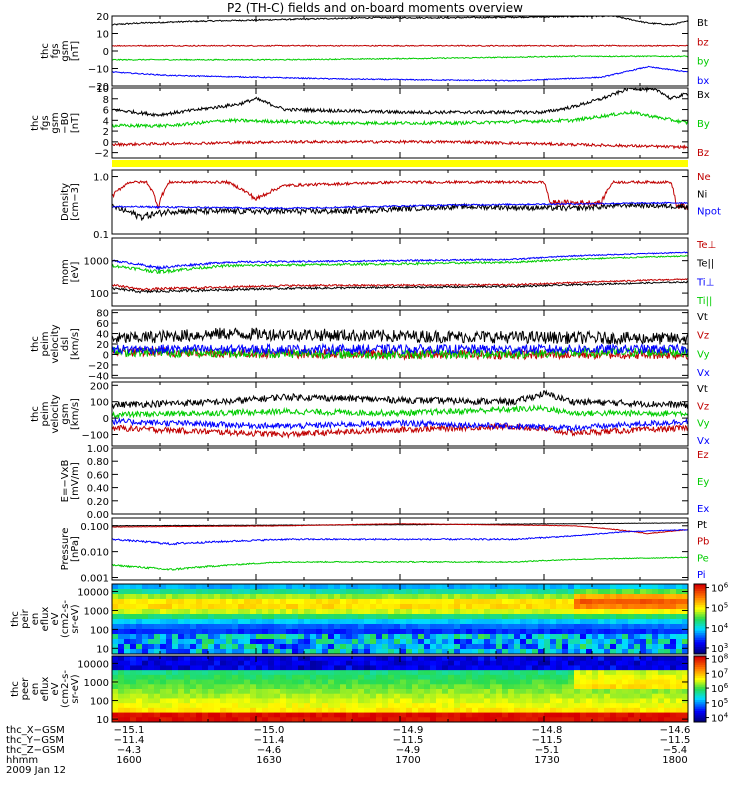  I want to click on y-tick-label: 0, so click(106, 52).